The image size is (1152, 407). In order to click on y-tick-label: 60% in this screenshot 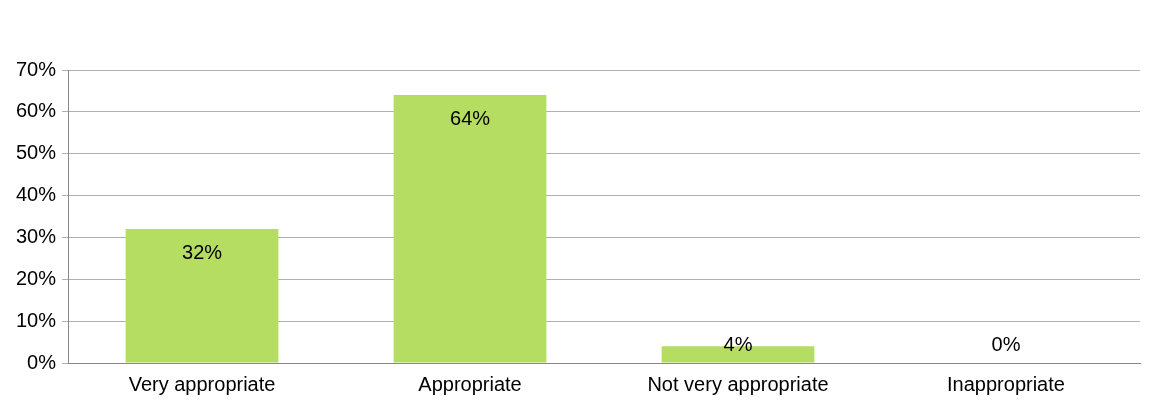, I will do `click(36, 110)`.